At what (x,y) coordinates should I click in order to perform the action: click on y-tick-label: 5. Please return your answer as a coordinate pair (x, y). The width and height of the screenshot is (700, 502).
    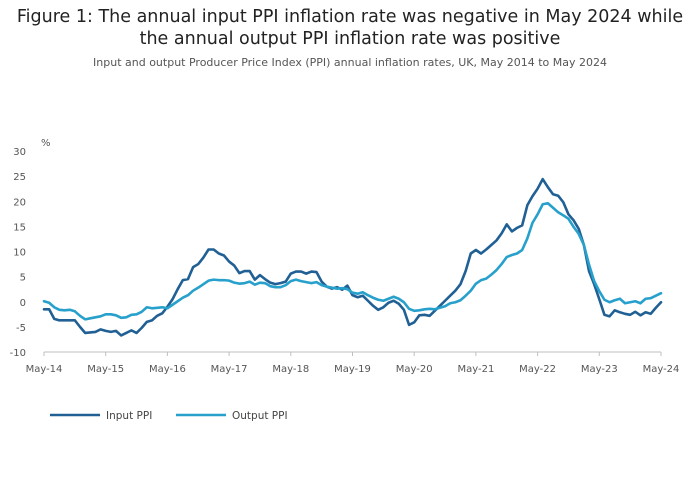
    Looking at the image, I should click on (23, 278).